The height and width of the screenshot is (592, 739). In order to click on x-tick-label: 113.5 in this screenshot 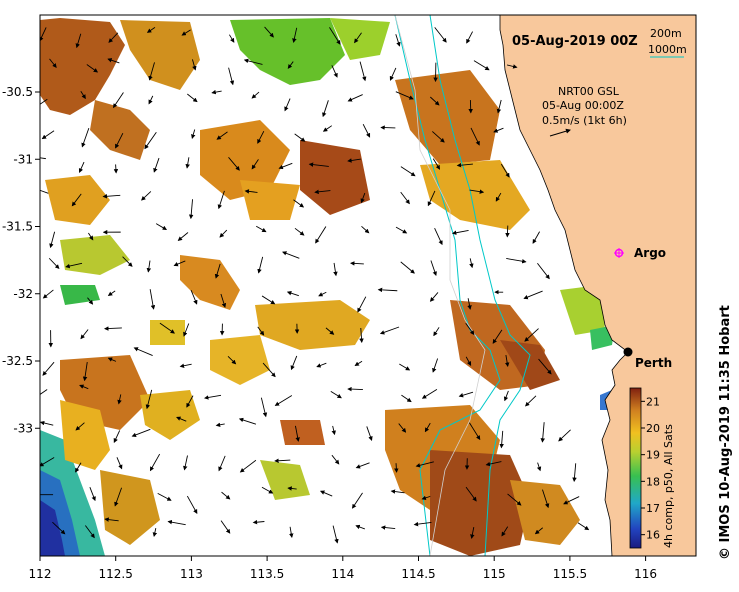, I will do `click(267, 574)`.